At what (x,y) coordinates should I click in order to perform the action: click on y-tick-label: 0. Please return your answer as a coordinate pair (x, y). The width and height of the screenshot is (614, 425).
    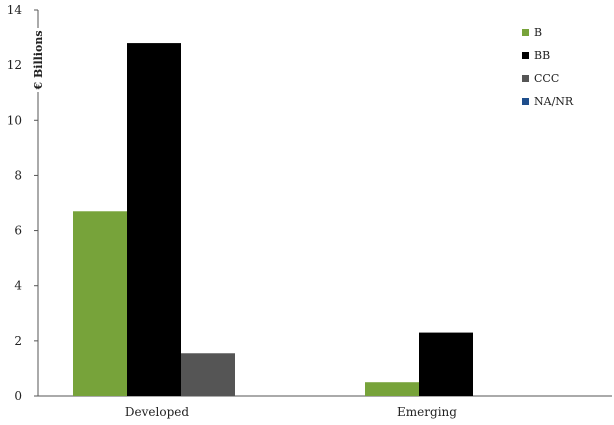
    Looking at the image, I should click on (18, 396).